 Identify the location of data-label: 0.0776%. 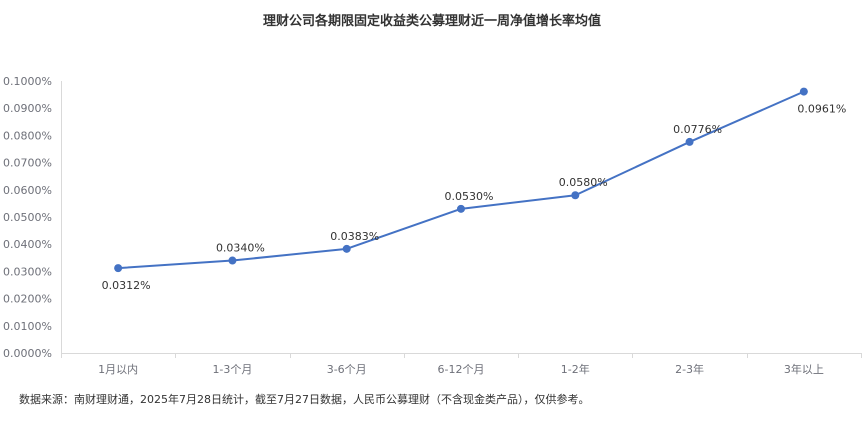
(697, 129).